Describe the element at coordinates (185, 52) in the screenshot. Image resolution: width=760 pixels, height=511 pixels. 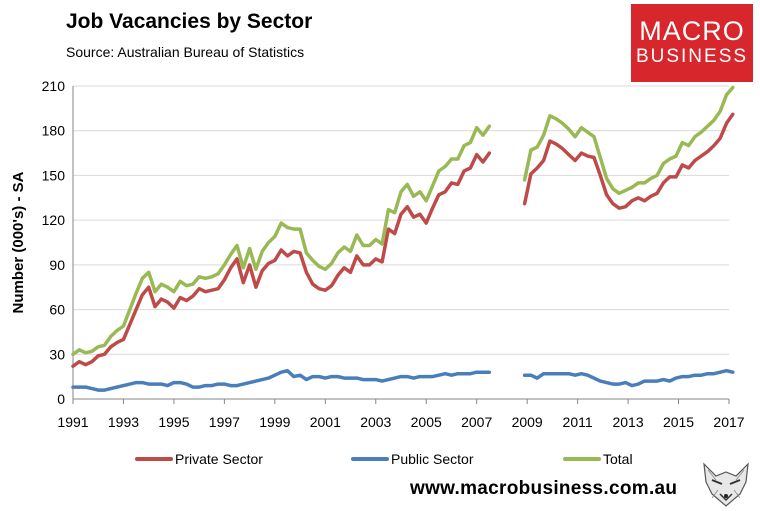
I see `source-note: Source: Australian Bureau of Statistics` at that location.